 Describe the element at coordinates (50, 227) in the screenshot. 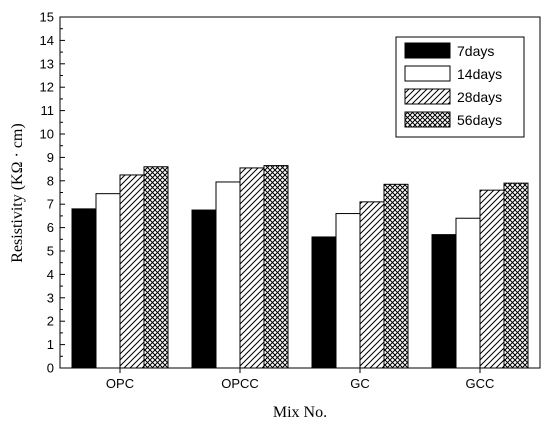

I see `y-tick-label: 6` at that location.